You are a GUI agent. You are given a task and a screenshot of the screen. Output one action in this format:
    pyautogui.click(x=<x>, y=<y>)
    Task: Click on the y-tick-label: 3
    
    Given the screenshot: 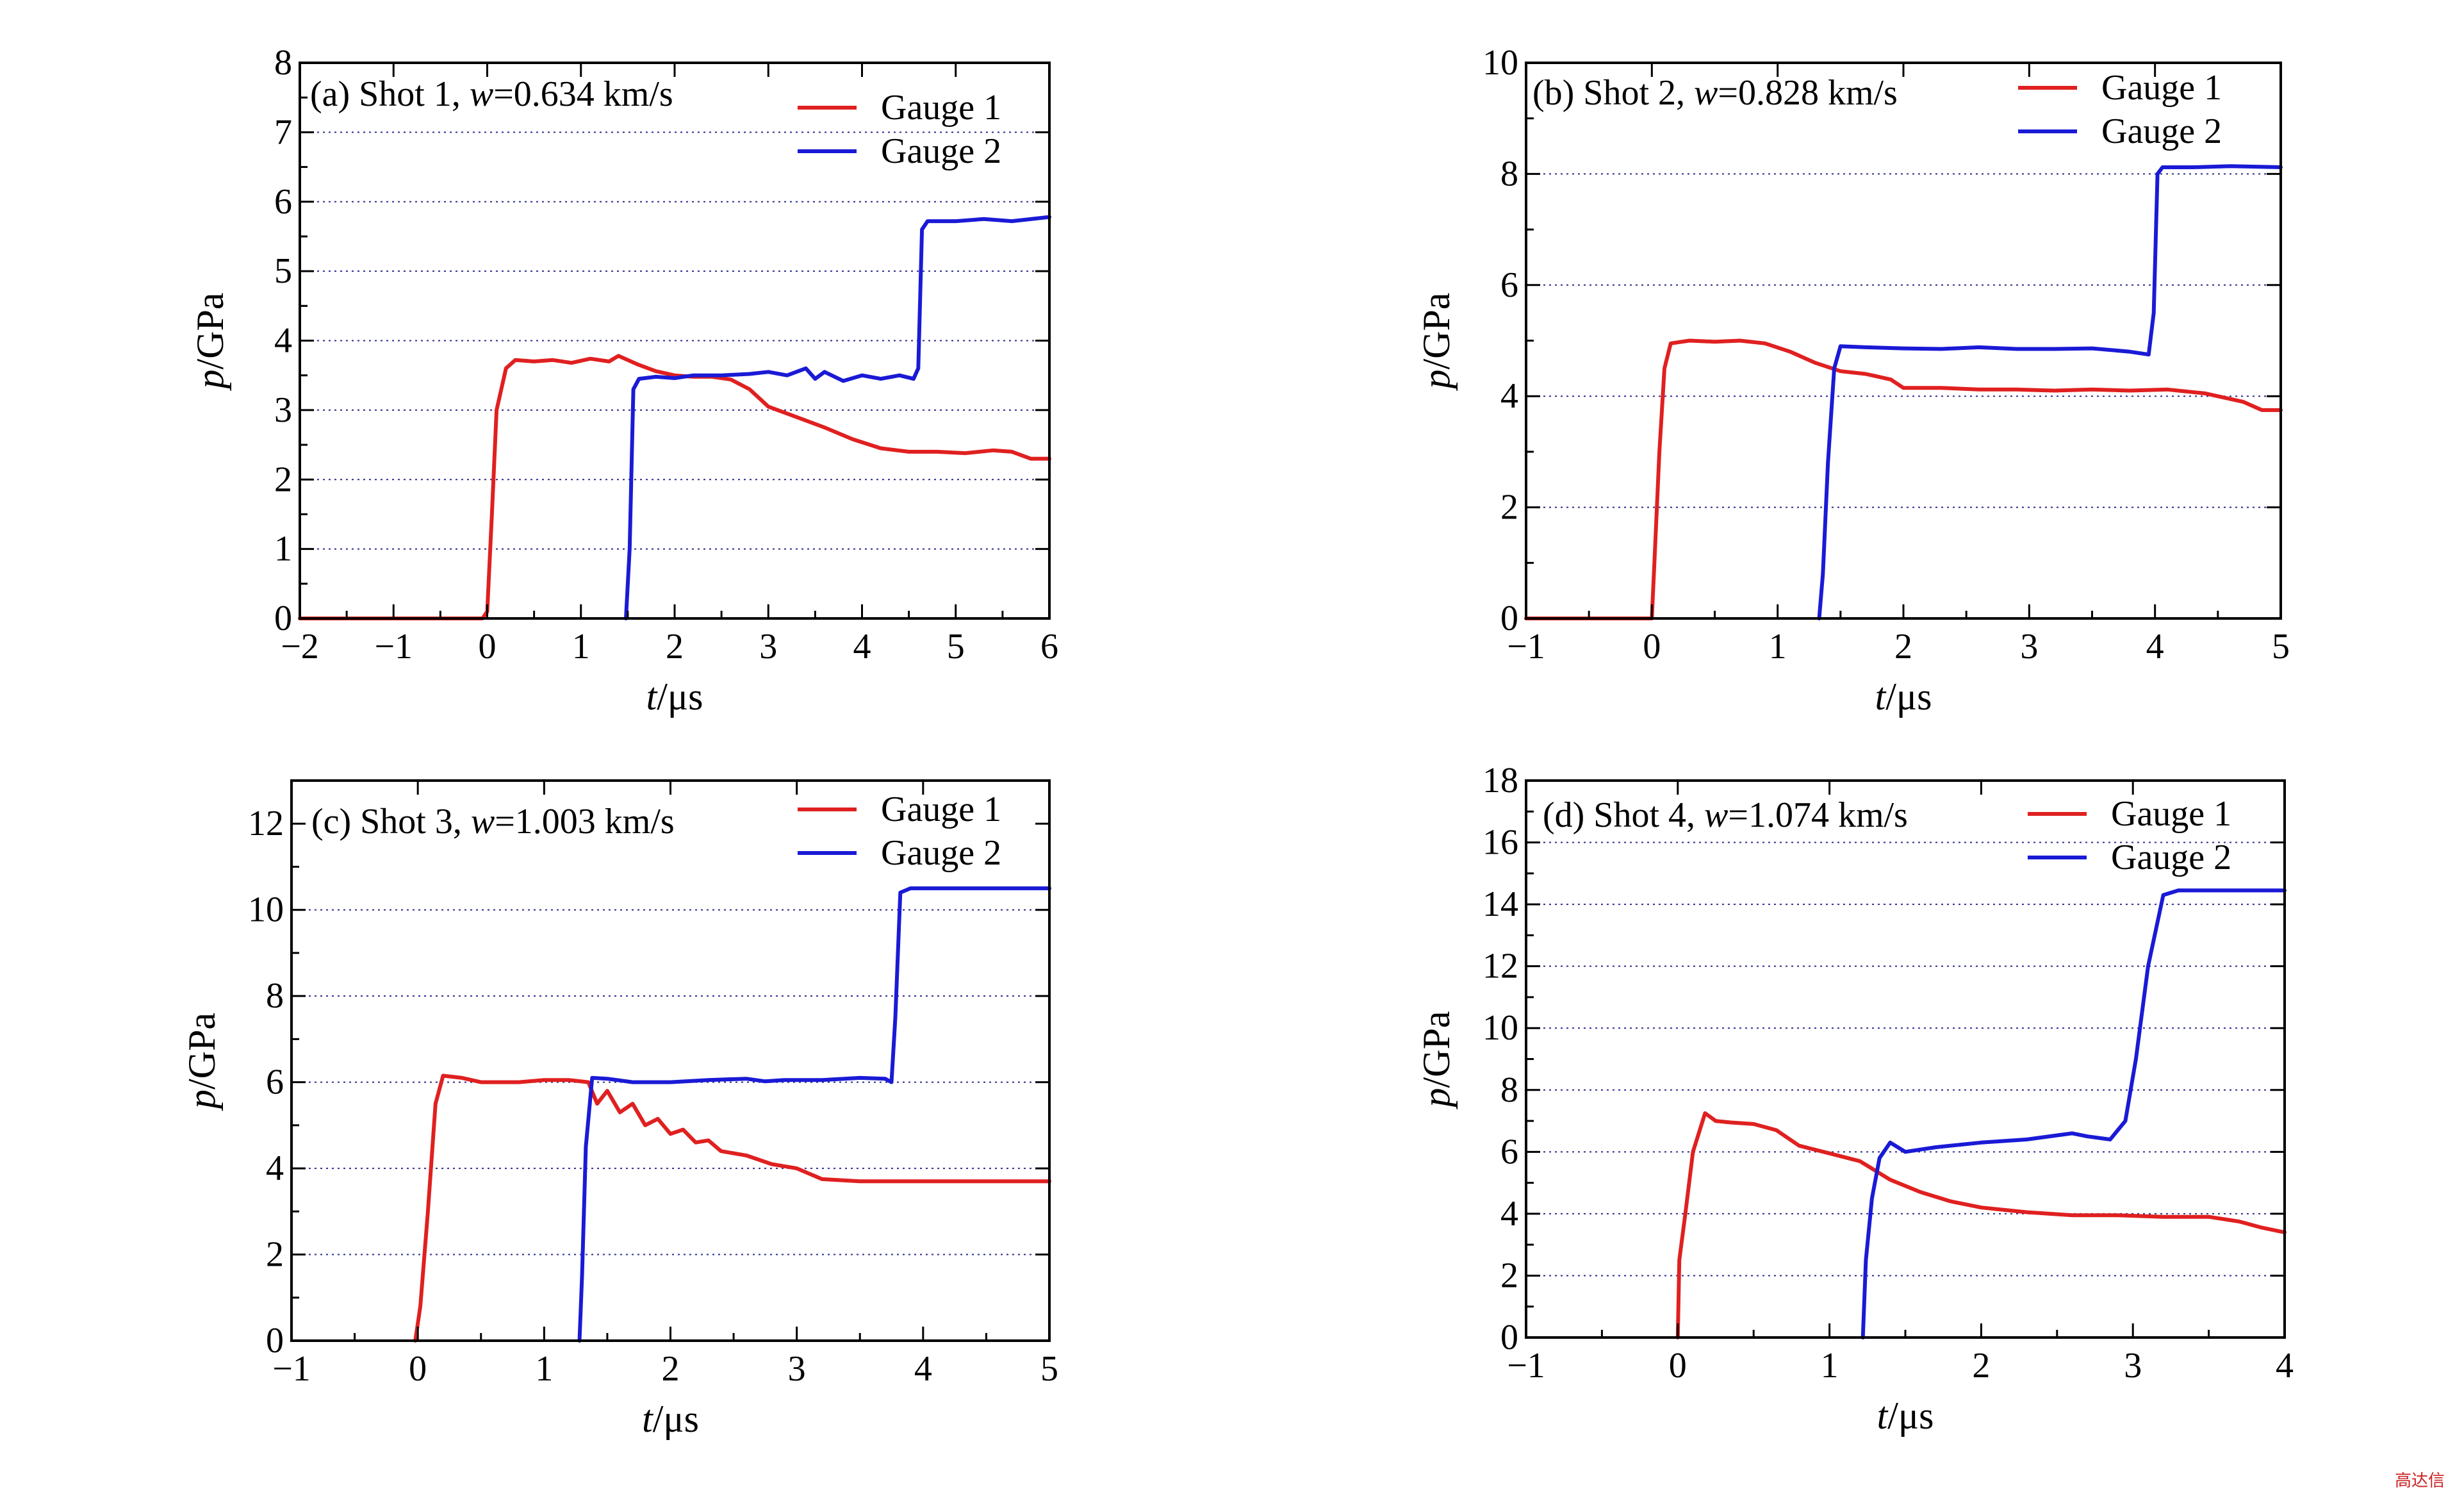 What is the action you would take?
    pyautogui.click(x=283, y=410)
    